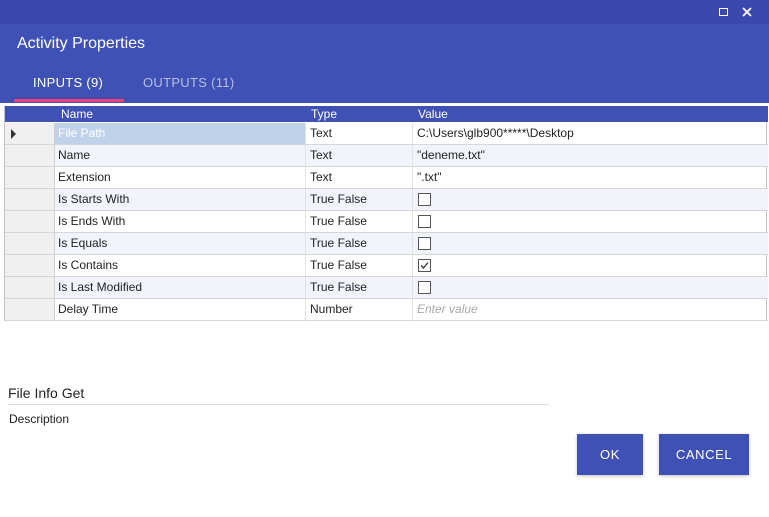 This screenshot has width=769, height=517. I want to click on property-name: Is Ends With, so click(180, 222).